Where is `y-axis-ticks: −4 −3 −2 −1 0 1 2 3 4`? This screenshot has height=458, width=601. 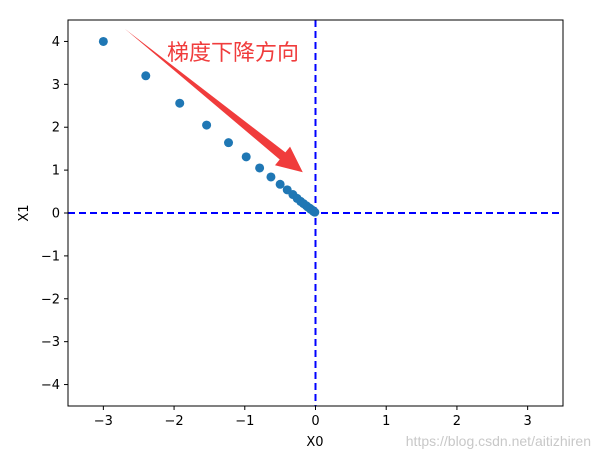
y-axis-ticks: −4 −3 −2 −1 0 1 2 3 4 is located at coordinates (54, 214).